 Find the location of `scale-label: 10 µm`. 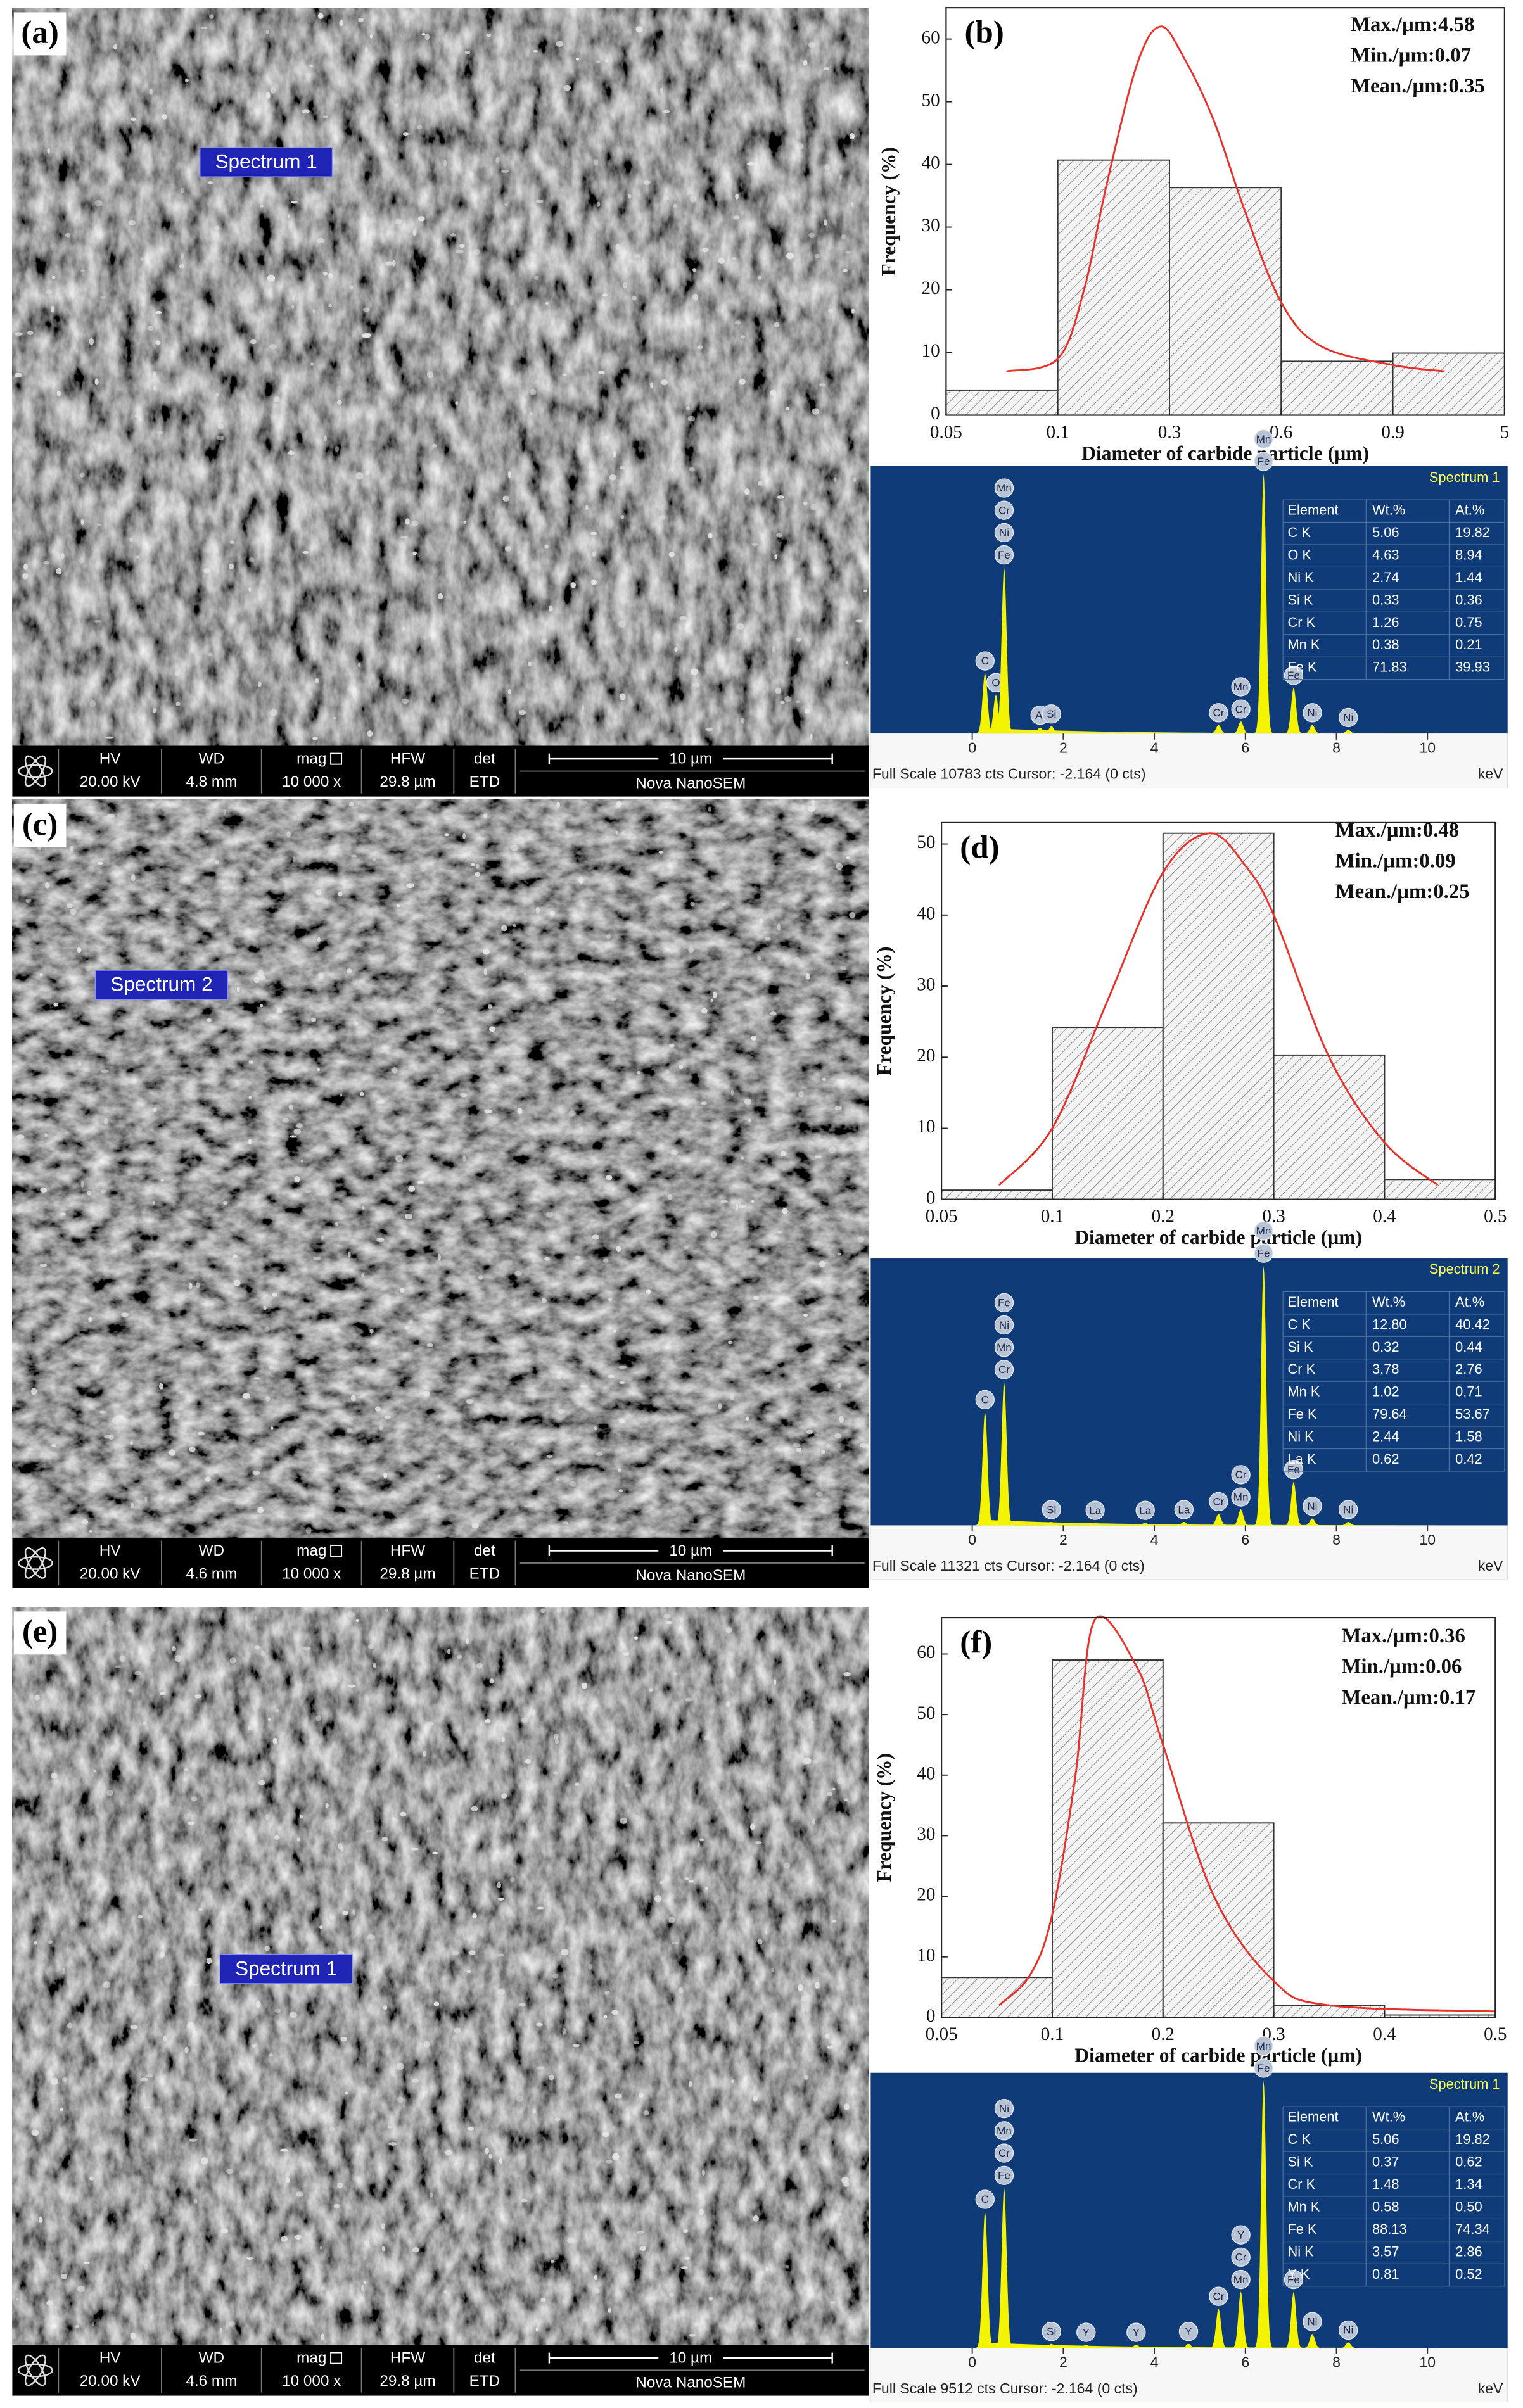

scale-label: 10 µm is located at coordinates (690, 2358).